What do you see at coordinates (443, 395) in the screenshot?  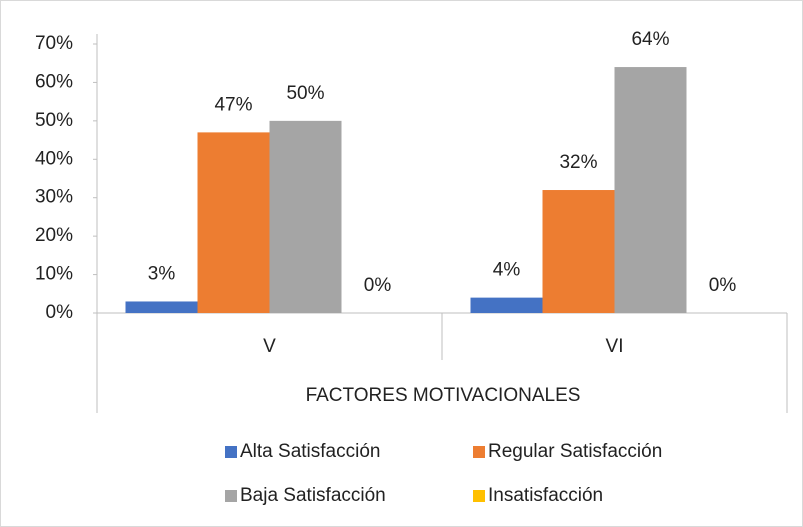 I see `x-axis-title: FACTORES MOTIVACIONALES` at bounding box center [443, 395].